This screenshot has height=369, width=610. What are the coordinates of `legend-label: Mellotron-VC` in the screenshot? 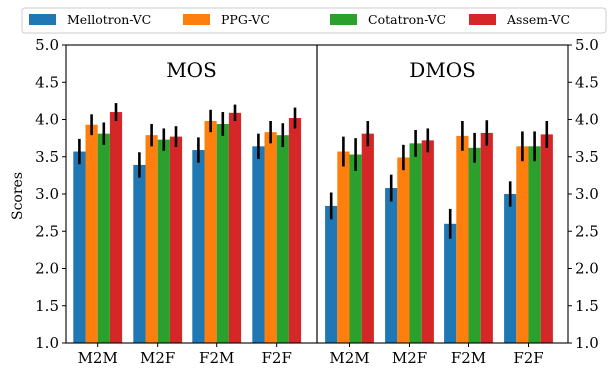 It's located at (109, 19).